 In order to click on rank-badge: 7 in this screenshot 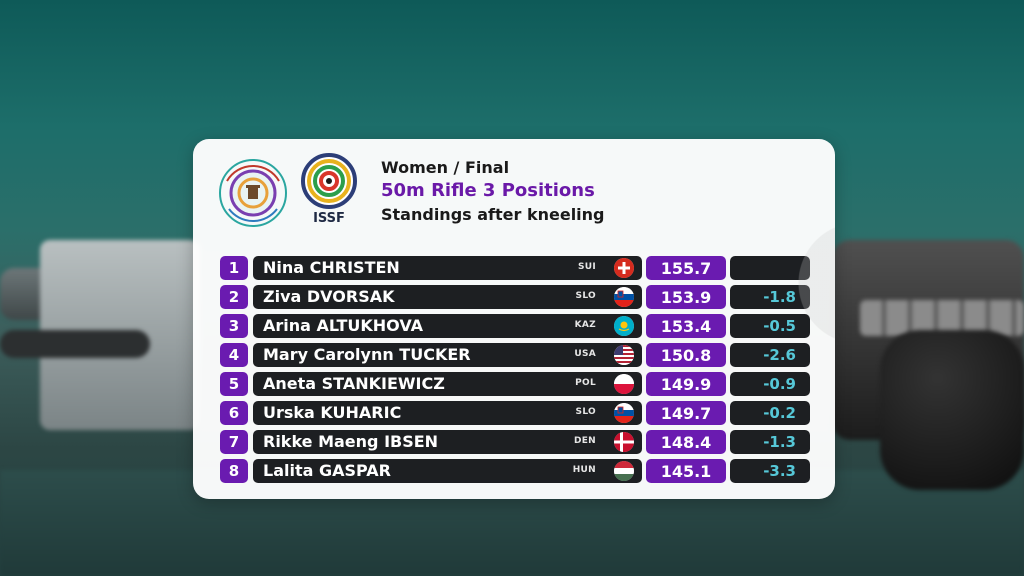, I will do `click(234, 442)`.